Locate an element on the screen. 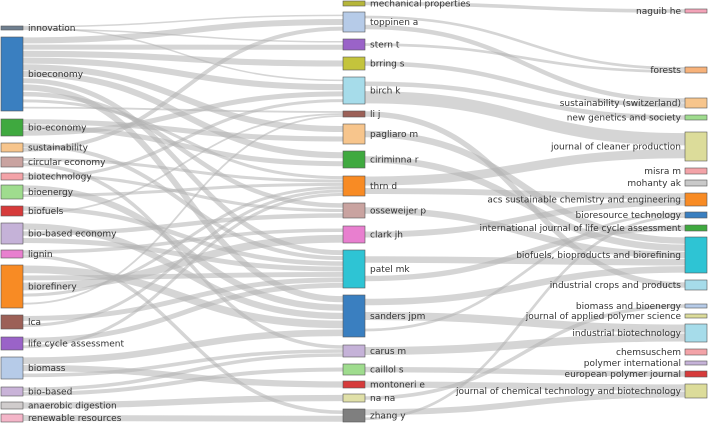 The height and width of the screenshot is (423, 708). node-thrn-d: thrn d is located at coordinates (369, 186).